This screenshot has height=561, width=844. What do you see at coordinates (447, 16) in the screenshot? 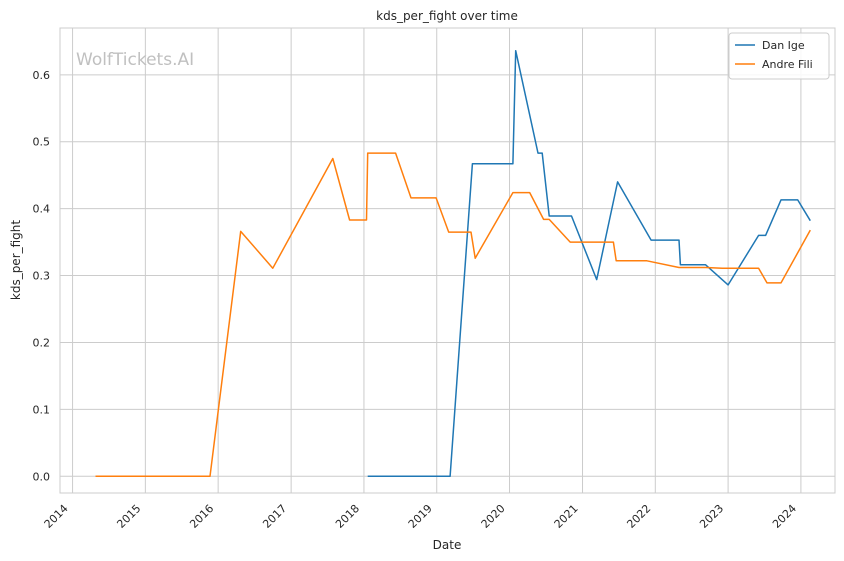
I see `chart-title: kds_per_fight over time` at bounding box center [447, 16].